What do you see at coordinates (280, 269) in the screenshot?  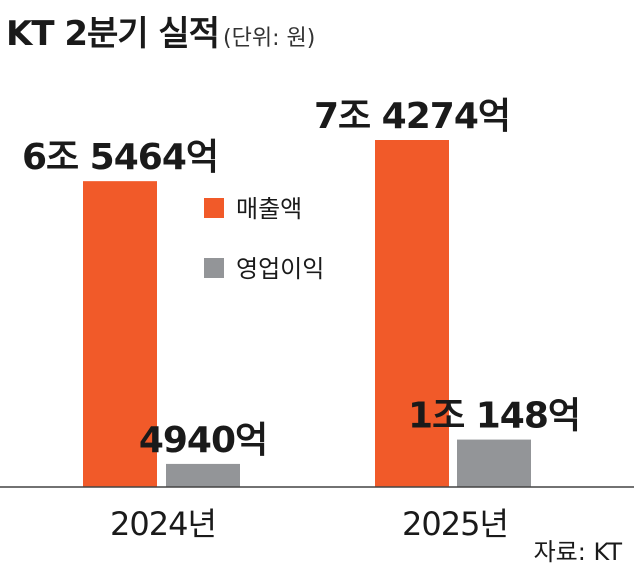 I see `legend-label-operating-profit: 영업이익` at bounding box center [280, 269].